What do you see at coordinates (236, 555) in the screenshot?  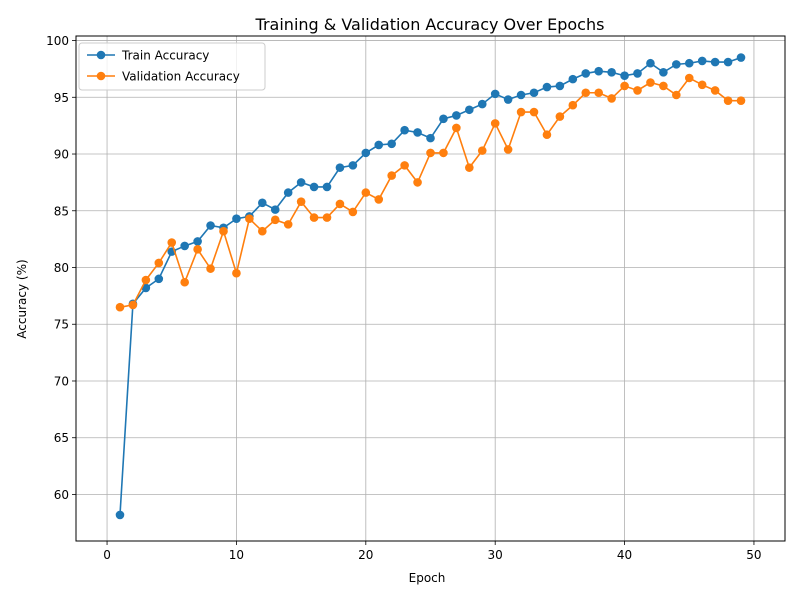 I see `x-tick-label: 10` at bounding box center [236, 555].